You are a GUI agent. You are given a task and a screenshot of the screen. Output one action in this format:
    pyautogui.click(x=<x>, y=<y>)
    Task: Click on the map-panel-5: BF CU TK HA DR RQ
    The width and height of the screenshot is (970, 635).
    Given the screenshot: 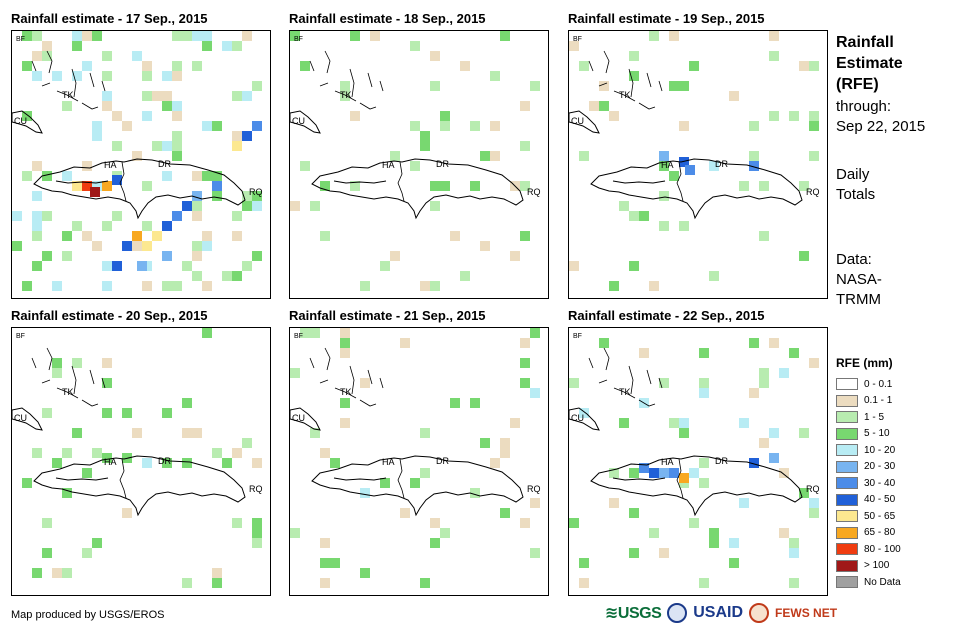 What is the action you would take?
    pyautogui.click(x=419, y=461)
    